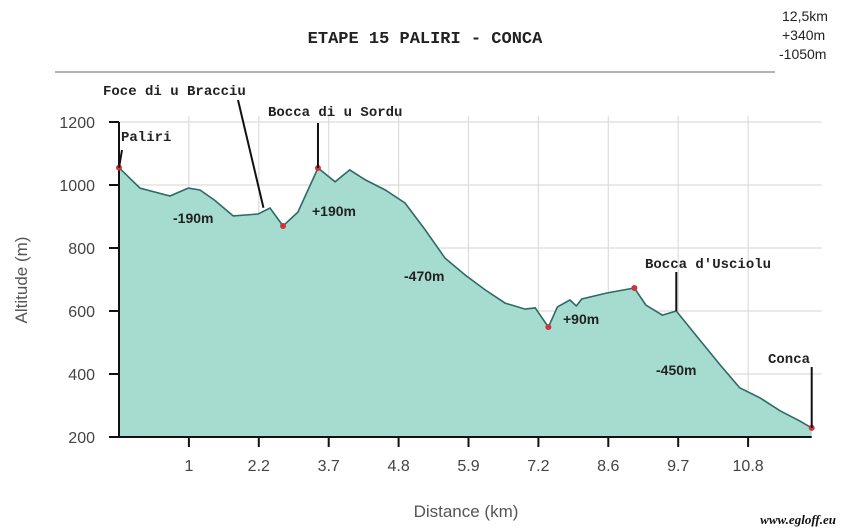 This screenshot has width=848, height=531. Describe the element at coordinates (193, 218) in the screenshot. I see `segment-label: -190m` at that location.